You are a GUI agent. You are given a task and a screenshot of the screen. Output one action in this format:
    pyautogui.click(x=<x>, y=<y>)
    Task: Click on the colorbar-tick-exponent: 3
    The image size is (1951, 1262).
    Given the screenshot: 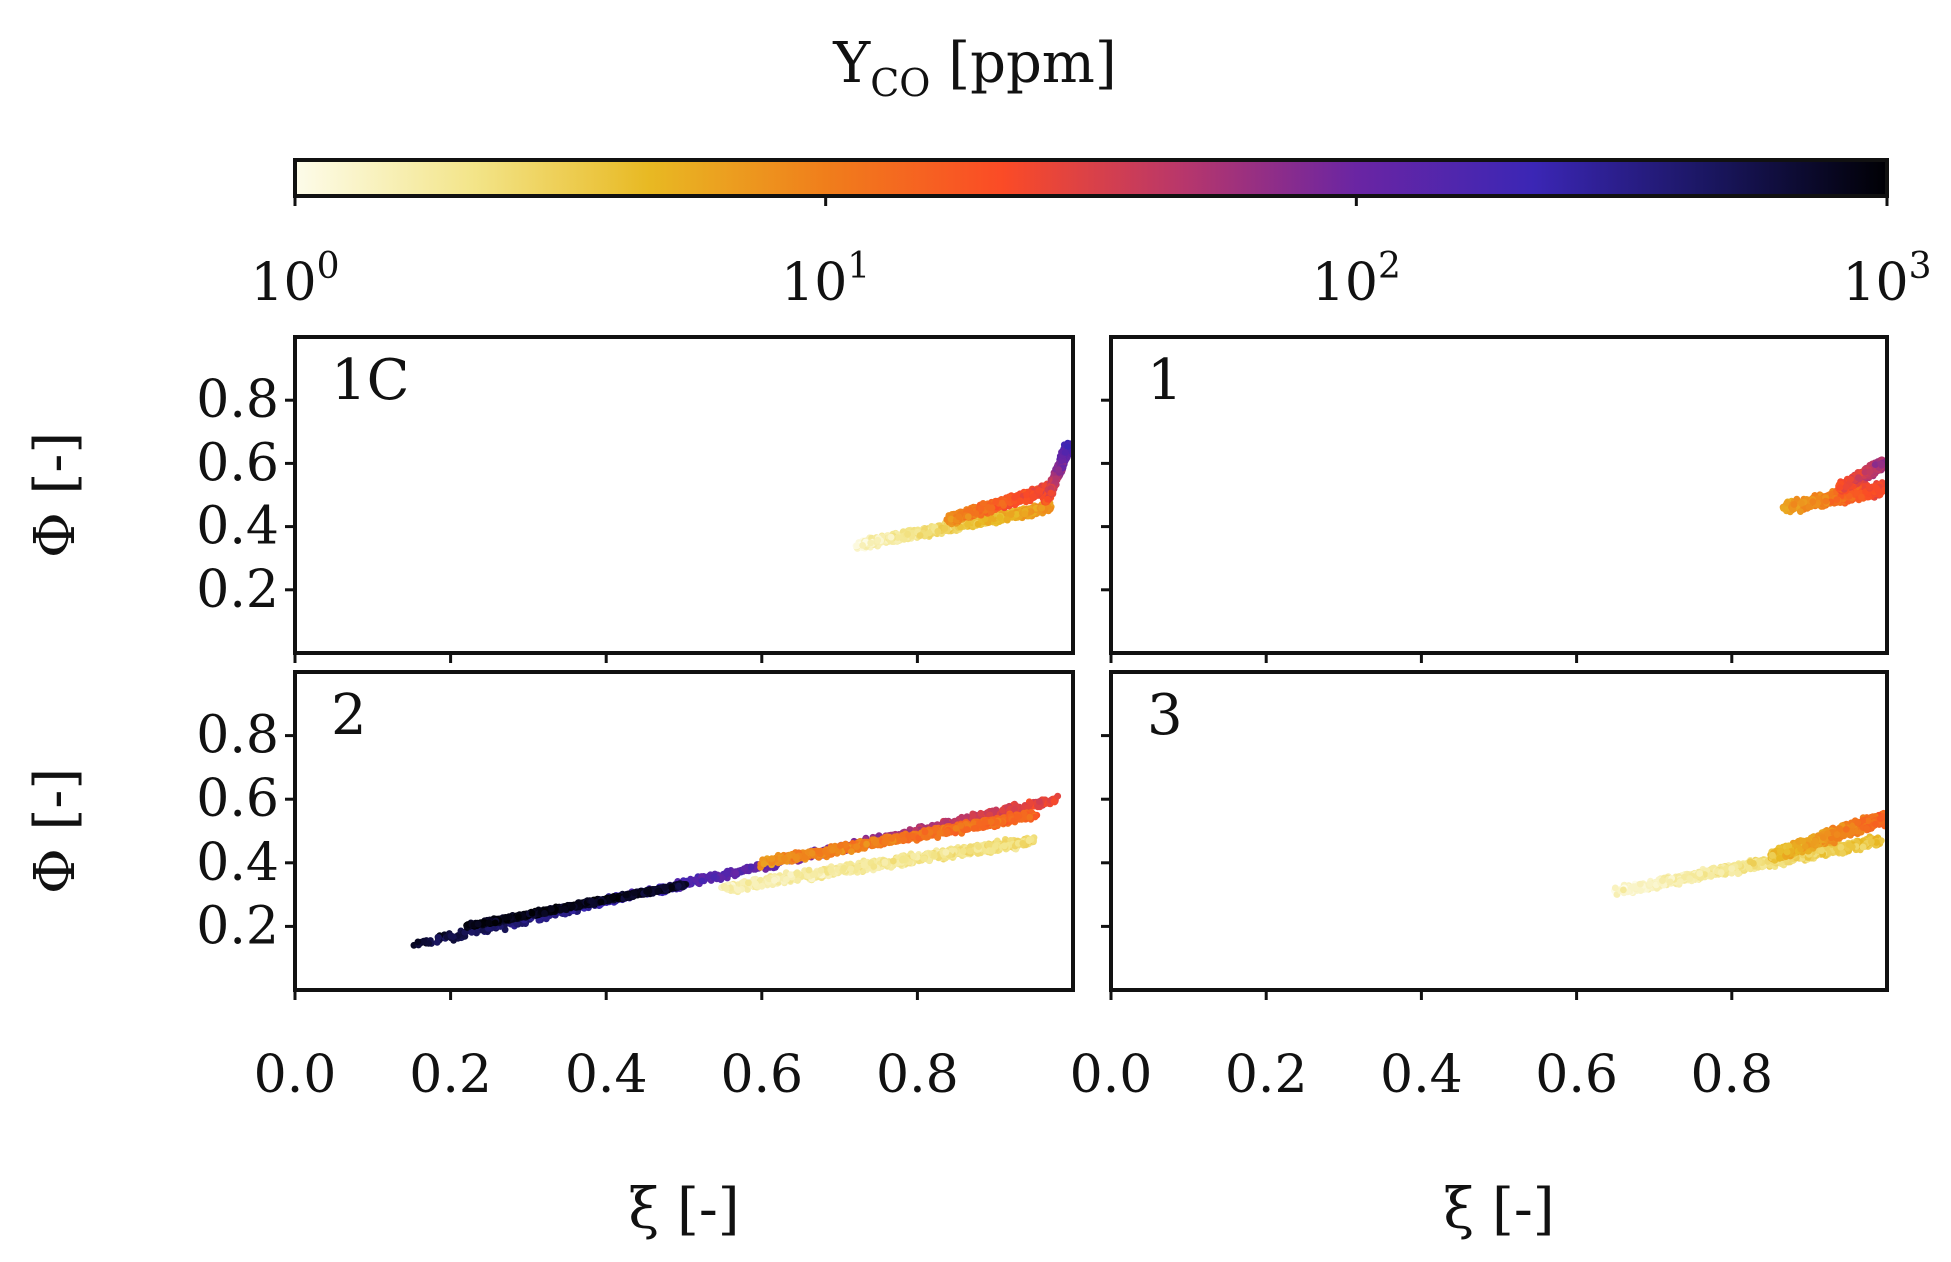 What is the action you would take?
    pyautogui.click(x=1920, y=266)
    